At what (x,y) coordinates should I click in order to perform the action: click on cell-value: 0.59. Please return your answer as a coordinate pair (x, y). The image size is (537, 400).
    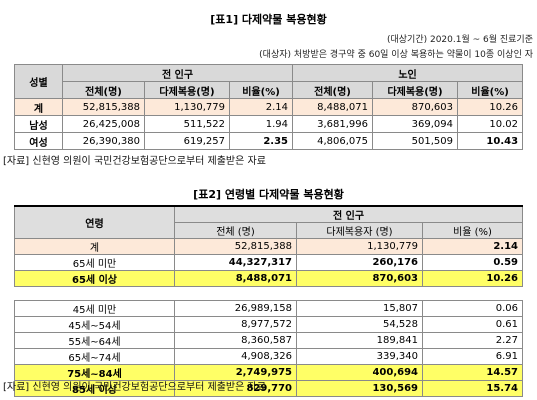
    Looking at the image, I should click on (472, 262).